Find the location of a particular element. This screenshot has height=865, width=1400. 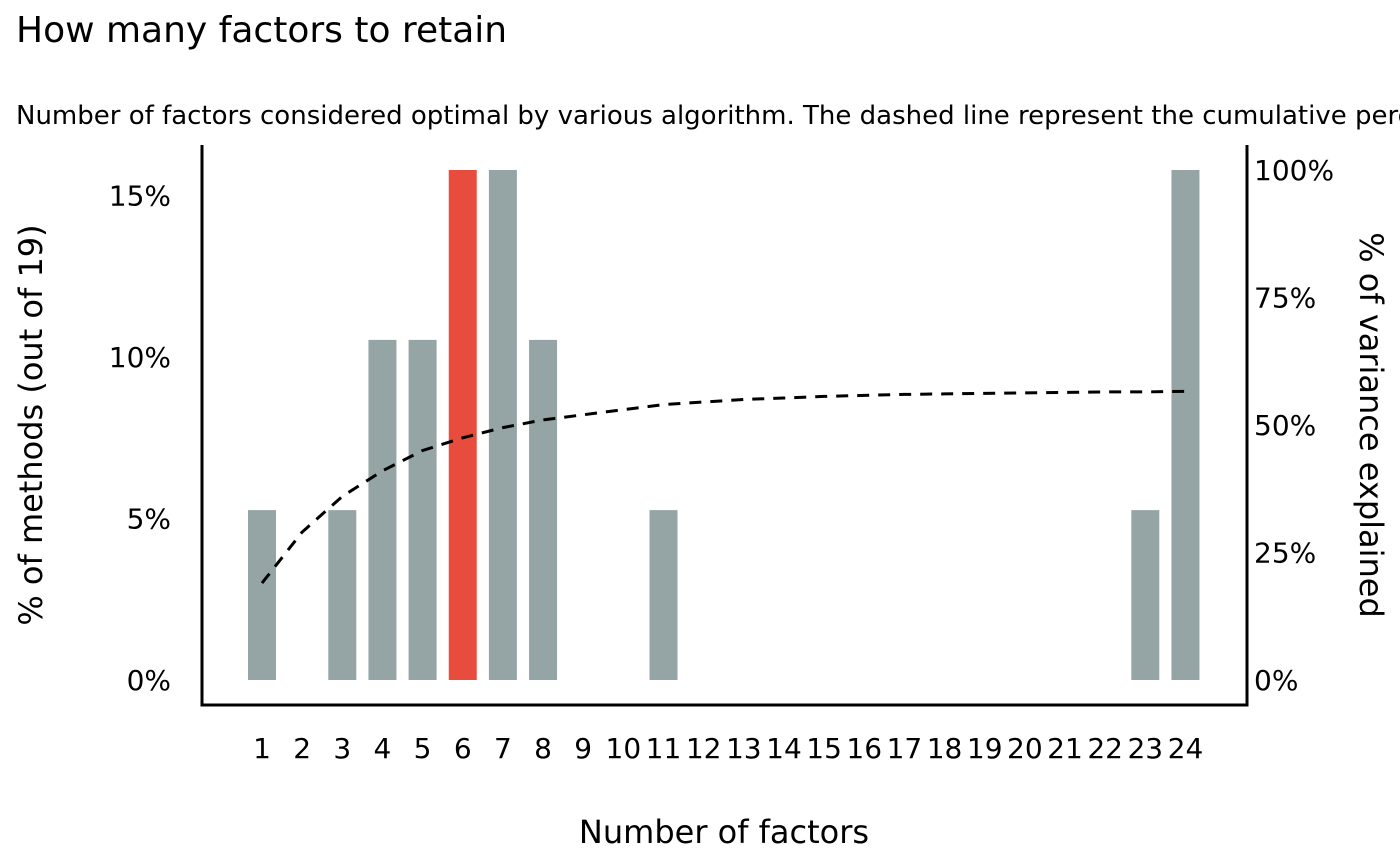

y-tick-label: 15% is located at coordinates (140, 196).